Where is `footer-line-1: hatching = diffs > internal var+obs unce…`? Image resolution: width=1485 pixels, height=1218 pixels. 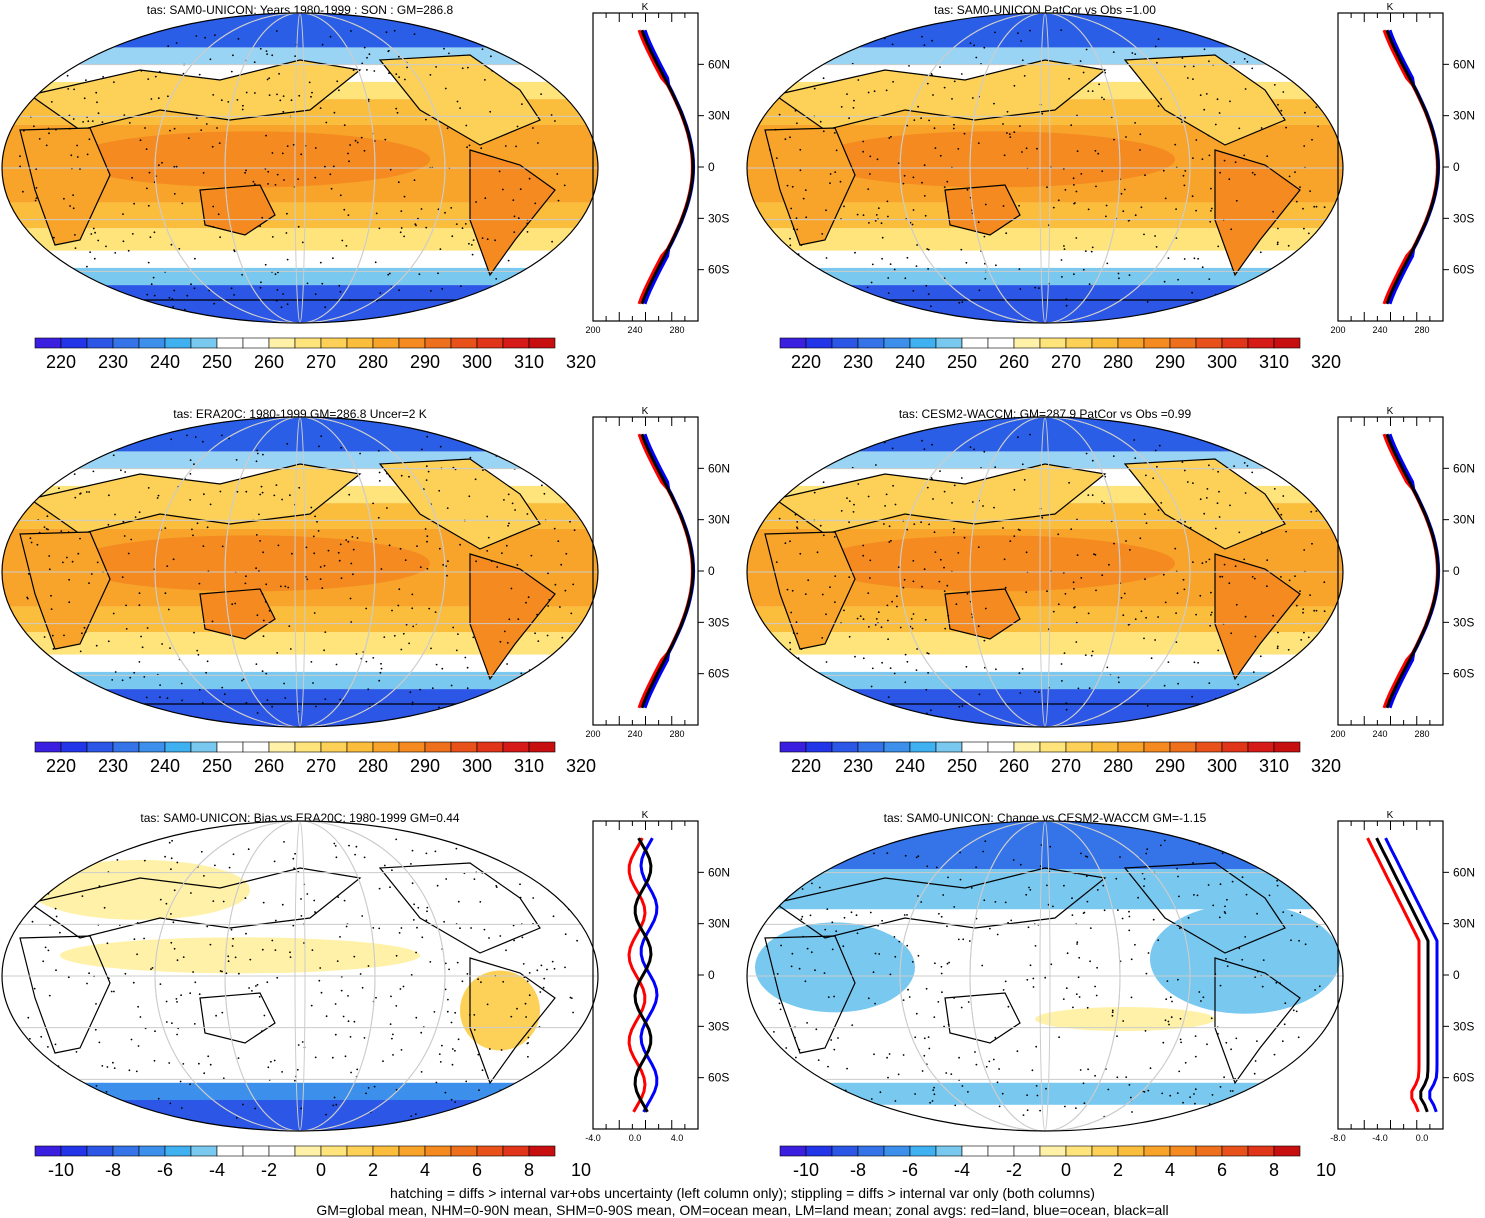 footer-line-1: hatching = diffs > internal var+obs unce… is located at coordinates (742, 1193).